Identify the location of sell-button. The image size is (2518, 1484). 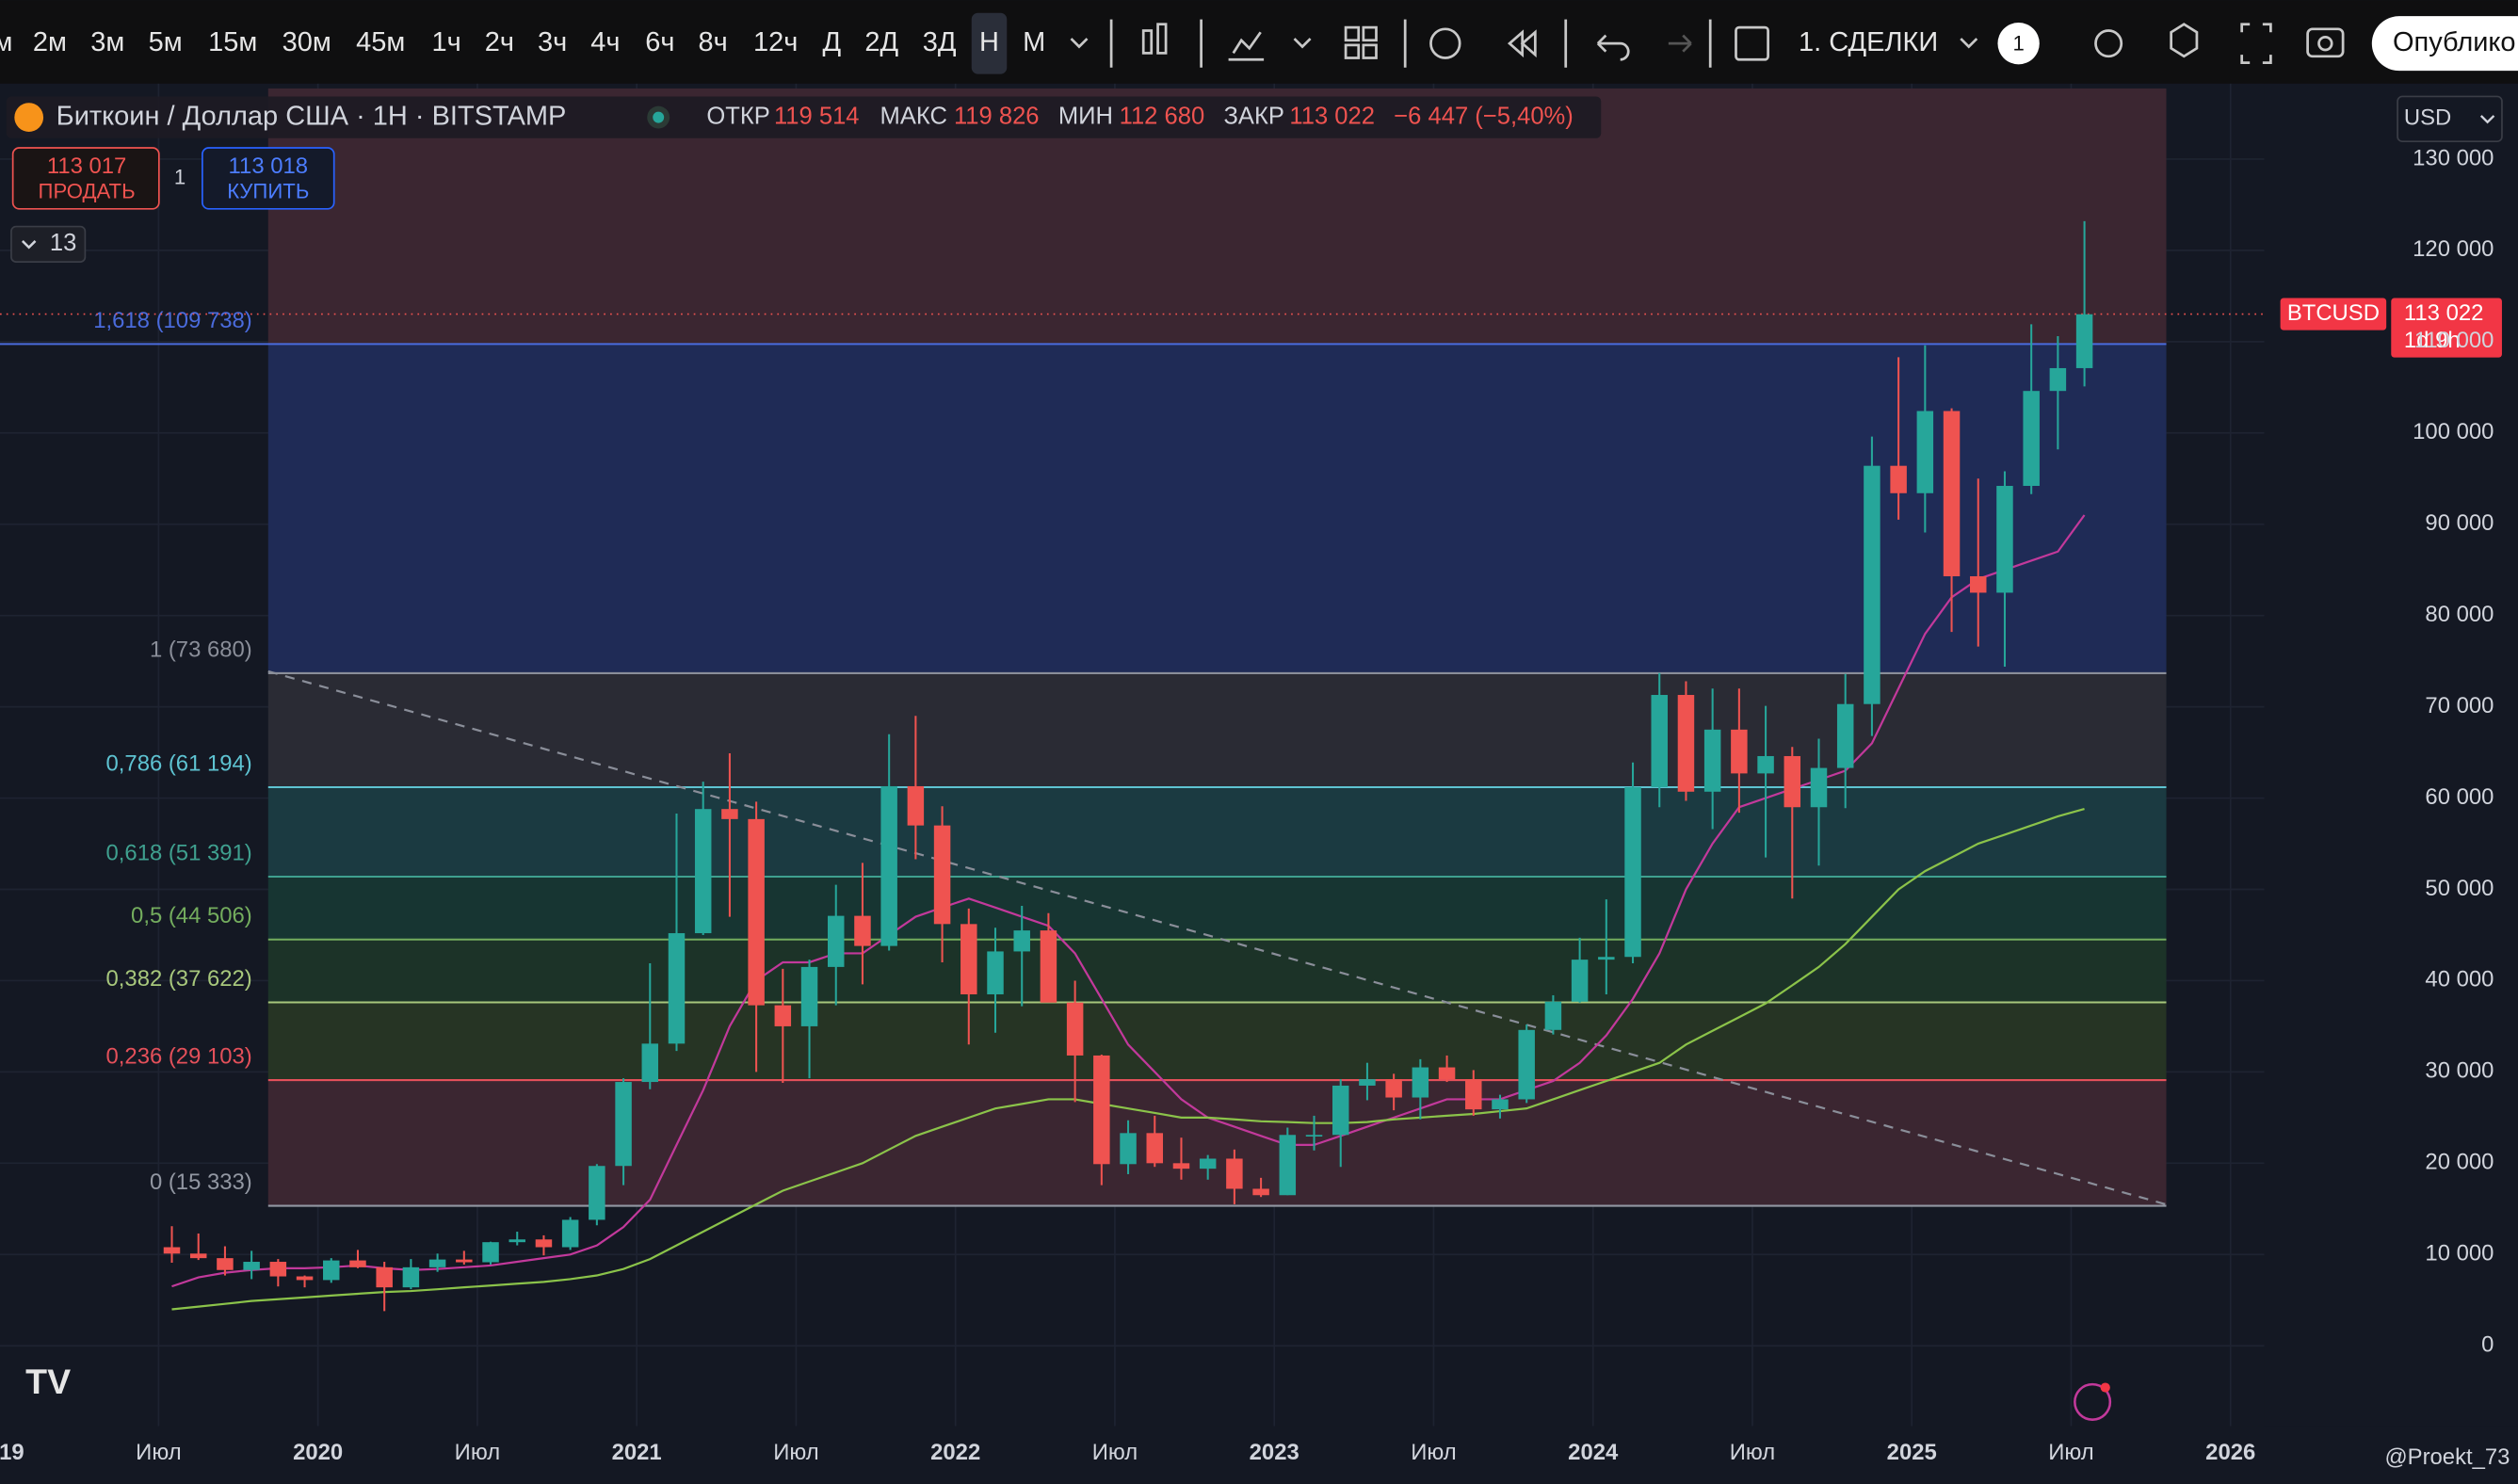
(86, 179).